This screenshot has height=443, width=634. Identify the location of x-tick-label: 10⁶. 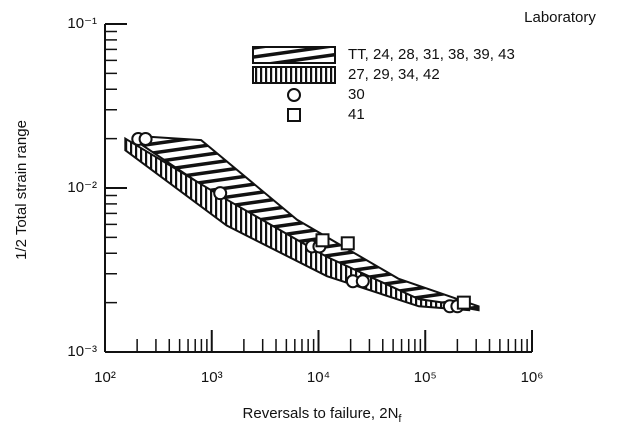
(532, 377).